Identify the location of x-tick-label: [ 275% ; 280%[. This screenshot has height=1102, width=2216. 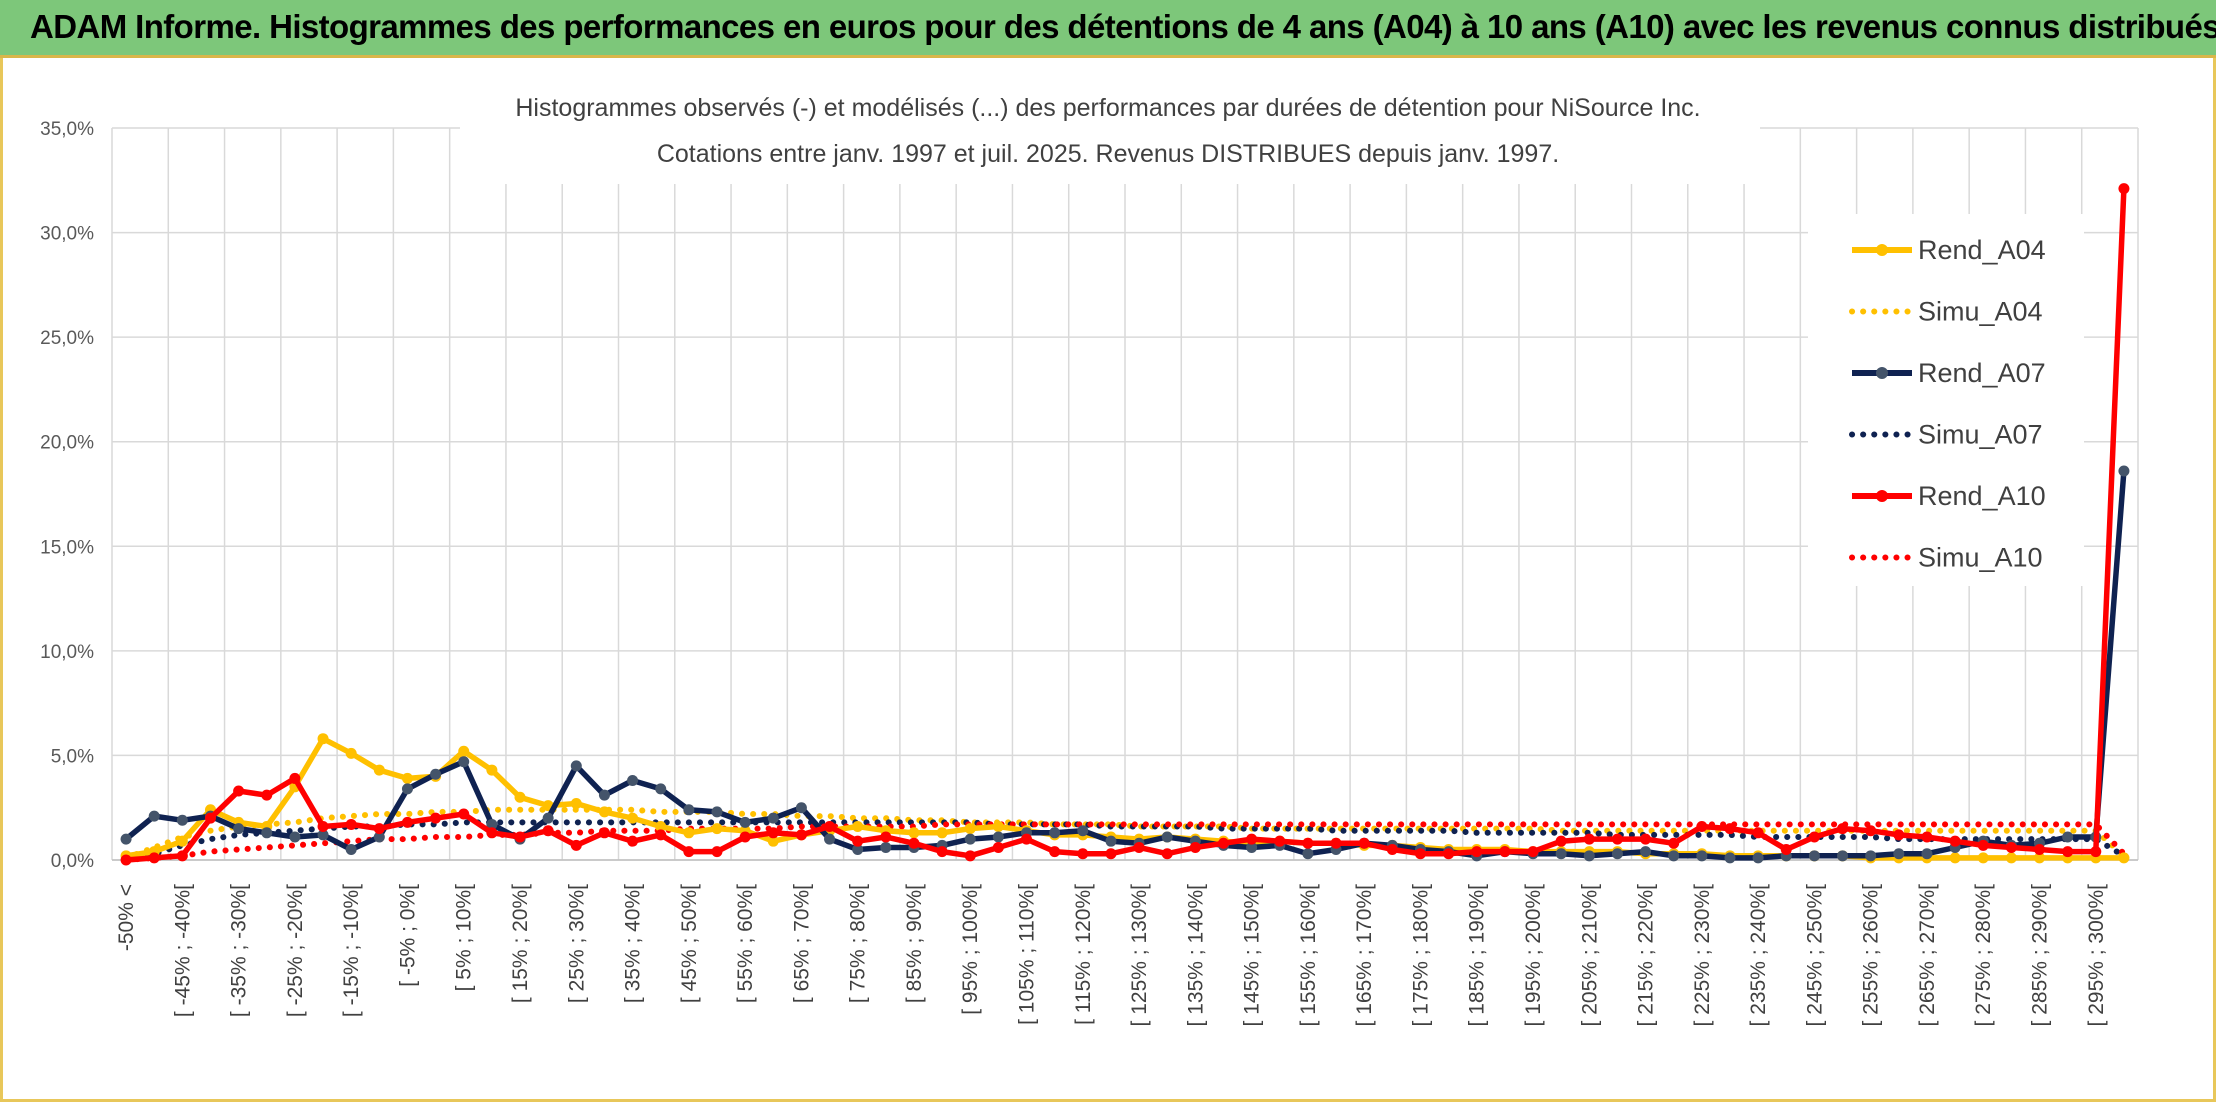
(1983, 955).